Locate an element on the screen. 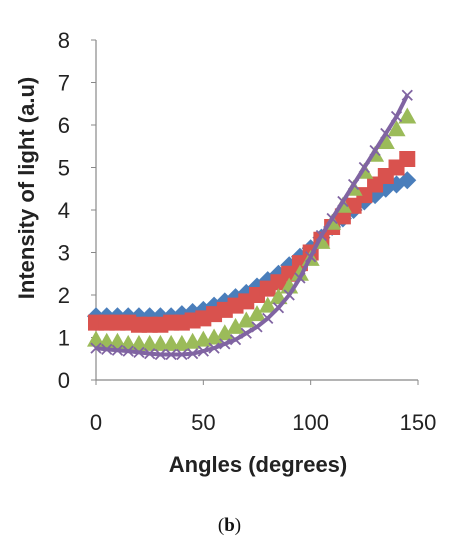 The width and height of the screenshot is (459, 550). x-tick-label: 150 is located at coordinates (418, 422).